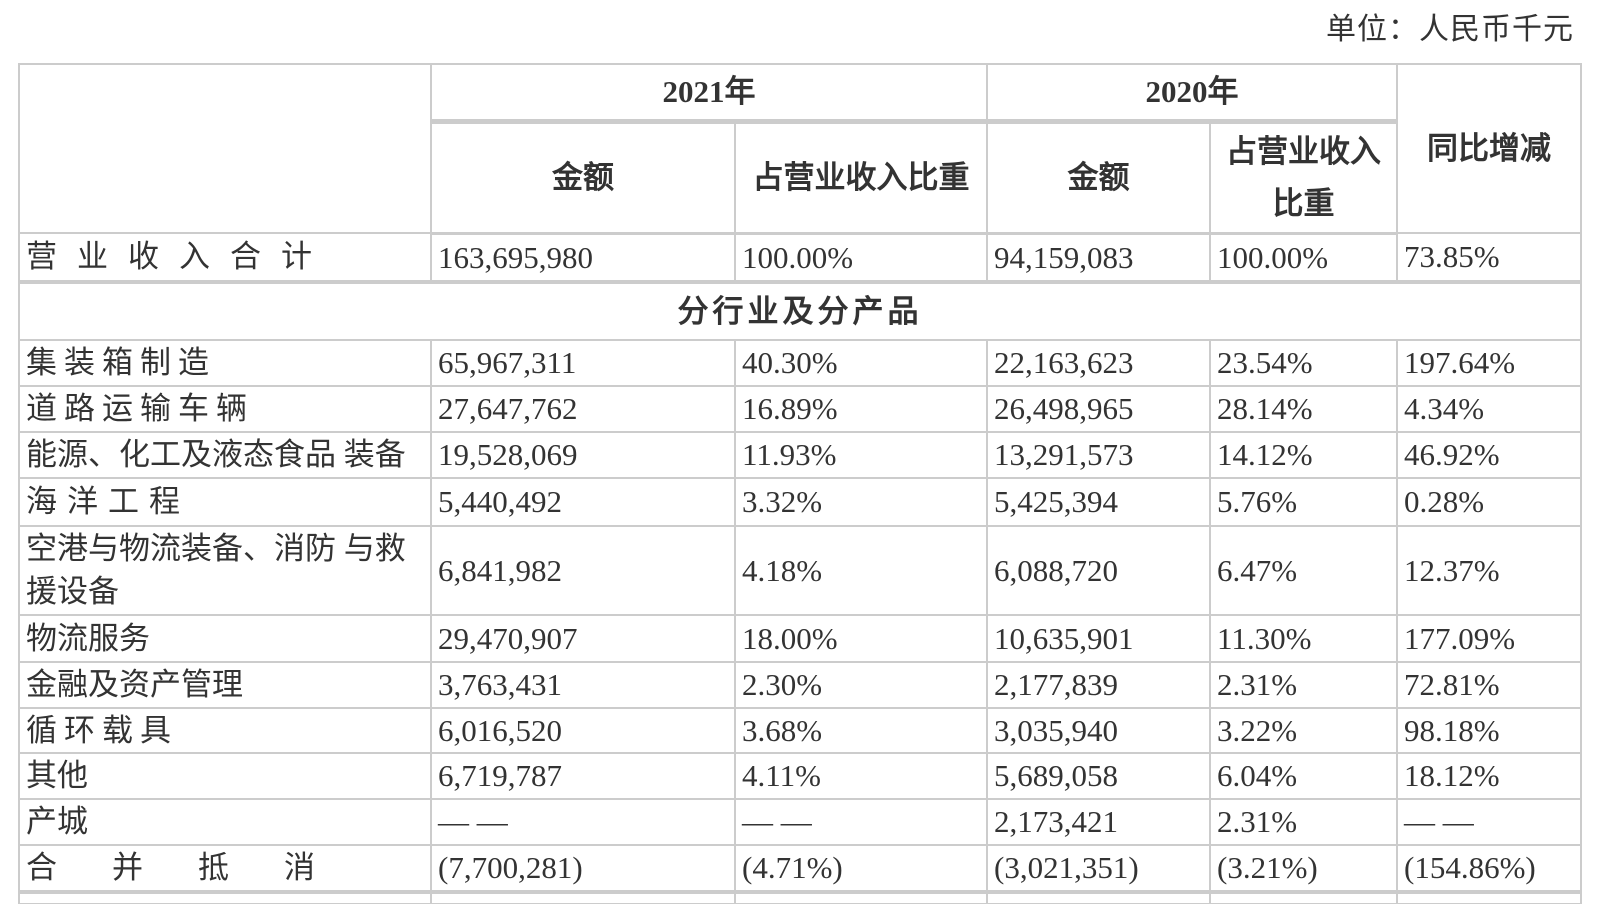 Image resolution: width=1612 pixels, height=904 pixels. Describe the element at coordinates (1489, 455) in the screenshot. I see `yoy-cell: 46.92%` at that location.